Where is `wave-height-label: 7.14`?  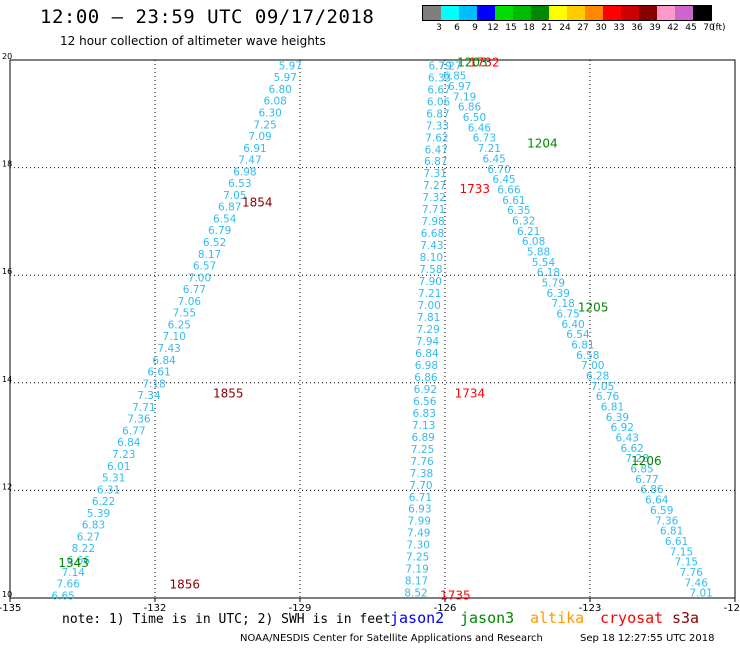
wave-height-label: 7.14 is located at coordinates (74, 573).